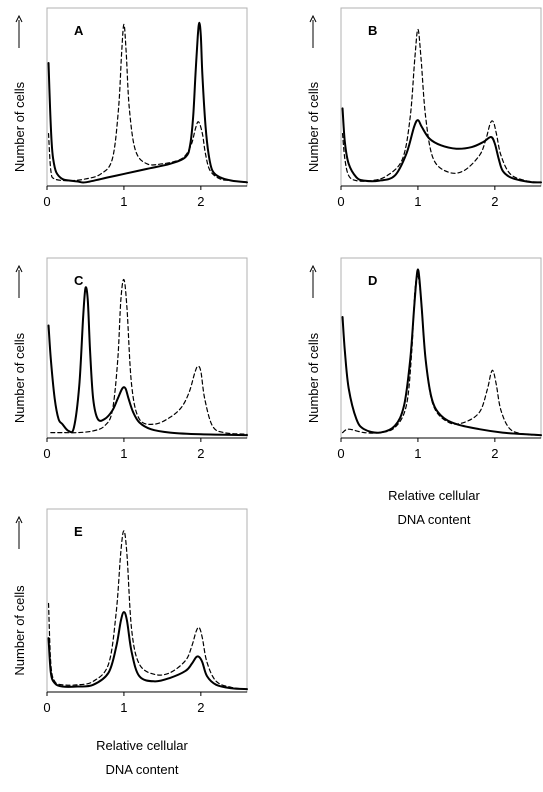  What do you see at coordinates (372, 280) in the screenshot?
I see `panel-letter: D` at bounding box center [372, 280].